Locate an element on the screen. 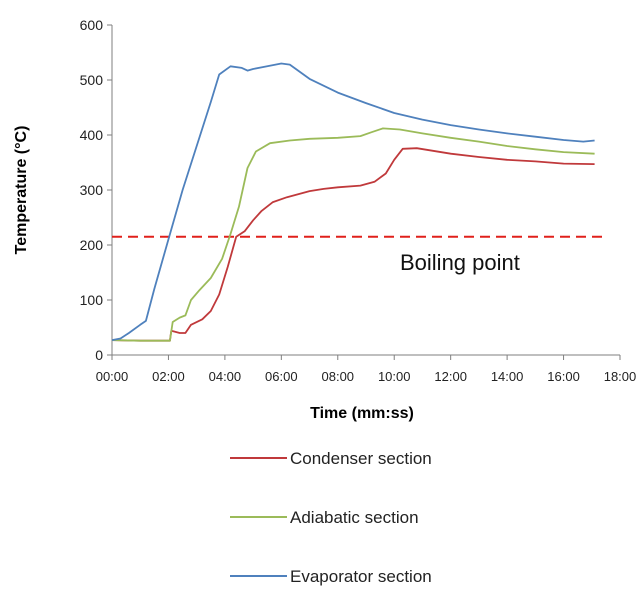 Image resolution: width=642 pixels, height=593 pixels. x-tick-label: 10:00 is located at coordinates (394, 376).